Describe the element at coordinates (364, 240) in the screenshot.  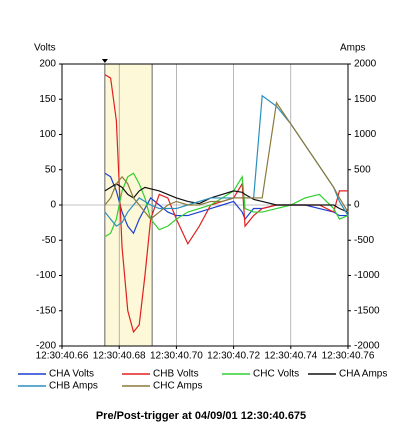
I see `y2-tick-label: -500` at that location.